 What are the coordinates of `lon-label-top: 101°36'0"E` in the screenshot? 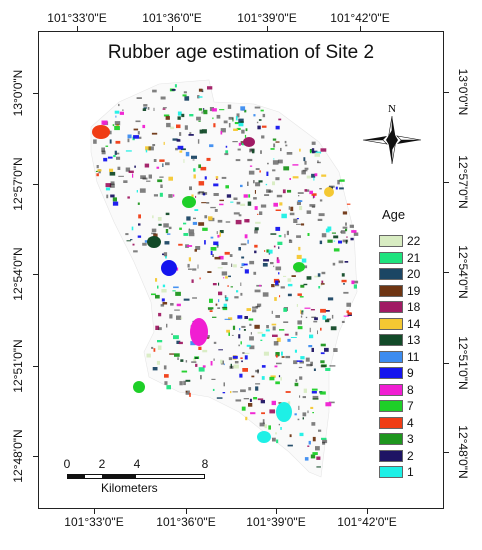 It's located at (172, 18).